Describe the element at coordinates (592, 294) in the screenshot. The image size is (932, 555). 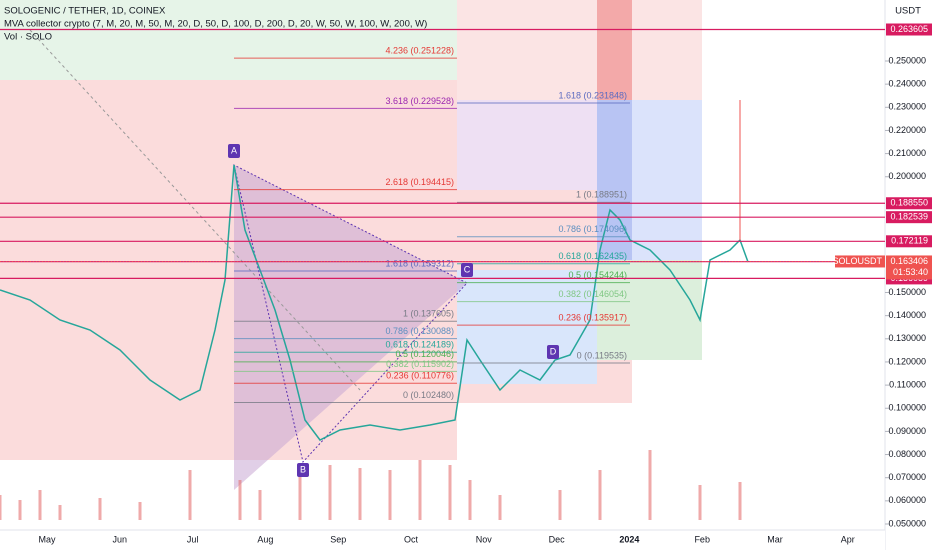
I see `fib-label: 0.382 (0.146054)` at that location.